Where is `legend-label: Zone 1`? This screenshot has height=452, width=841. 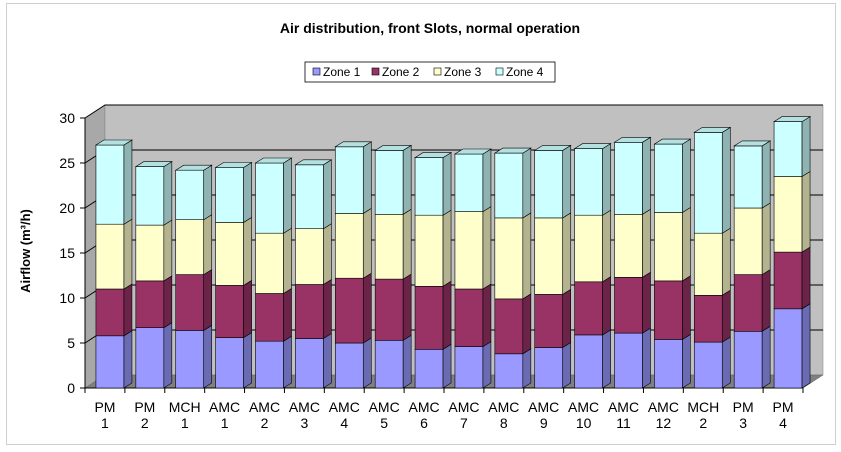
legend-label: Zone 1 is located at coordinates (342, 72).